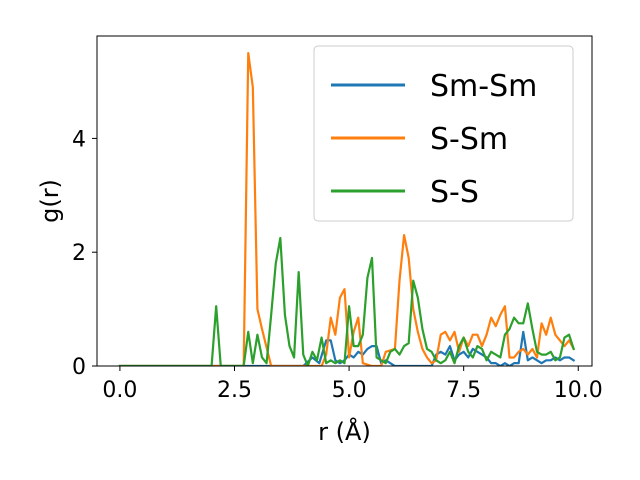 The height and width of the screenshot is (480, 640). I want to click on legend-label-sm-sm: Sm-Sm, so click(483, 86).